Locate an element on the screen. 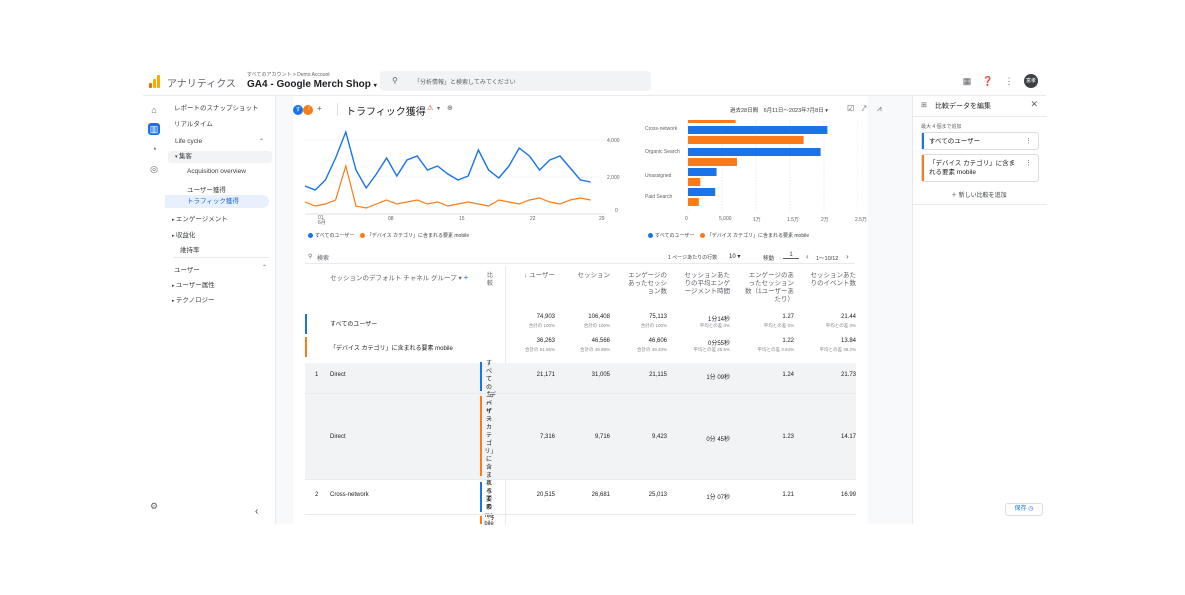 Image resolution: width=1185 pixels, height=595 pixels. total-subcell: 合計の 49.98% is located at coordinates (594, 349).